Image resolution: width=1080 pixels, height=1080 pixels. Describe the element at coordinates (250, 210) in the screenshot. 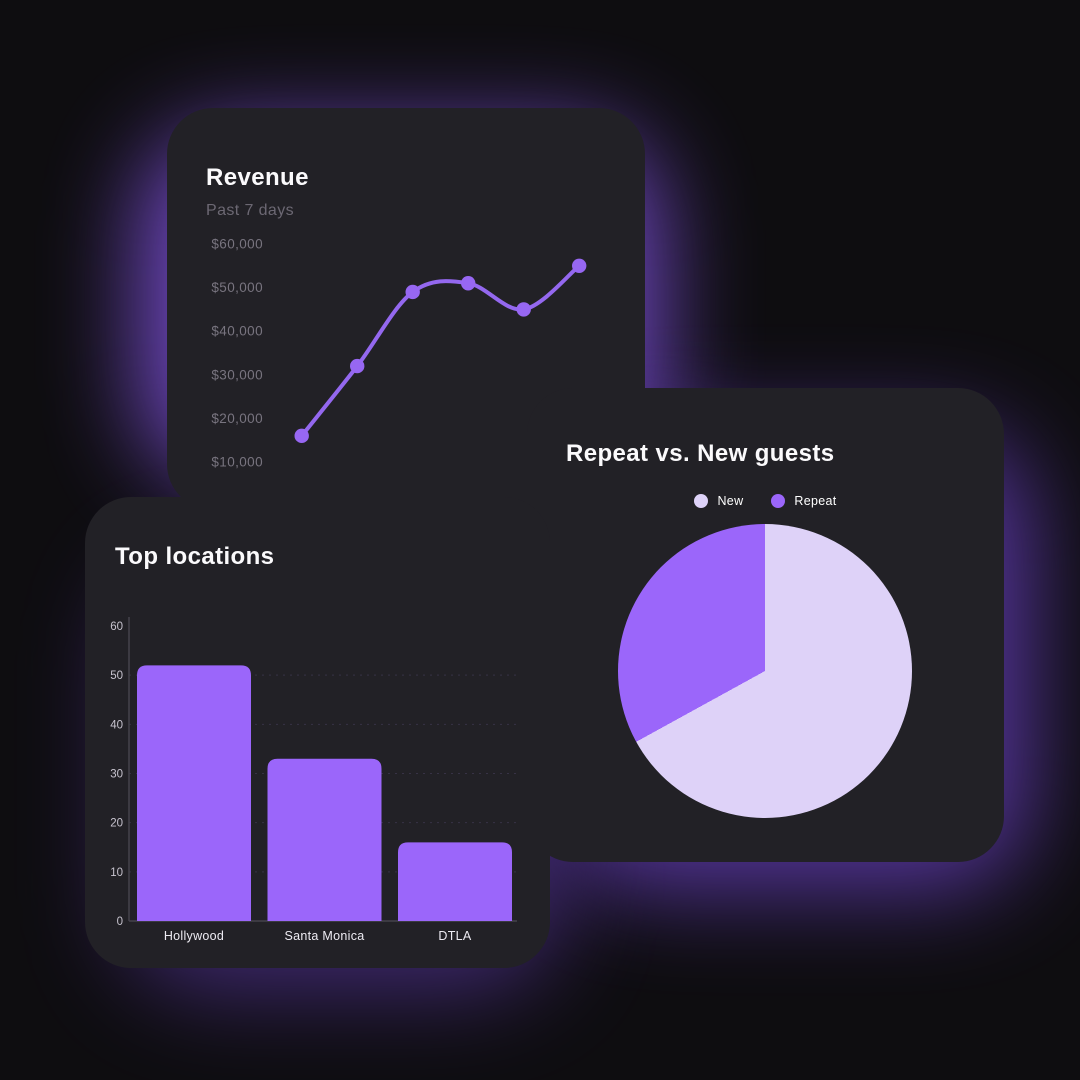

I see `revenue-subtitle: Past 7 days` at that location.